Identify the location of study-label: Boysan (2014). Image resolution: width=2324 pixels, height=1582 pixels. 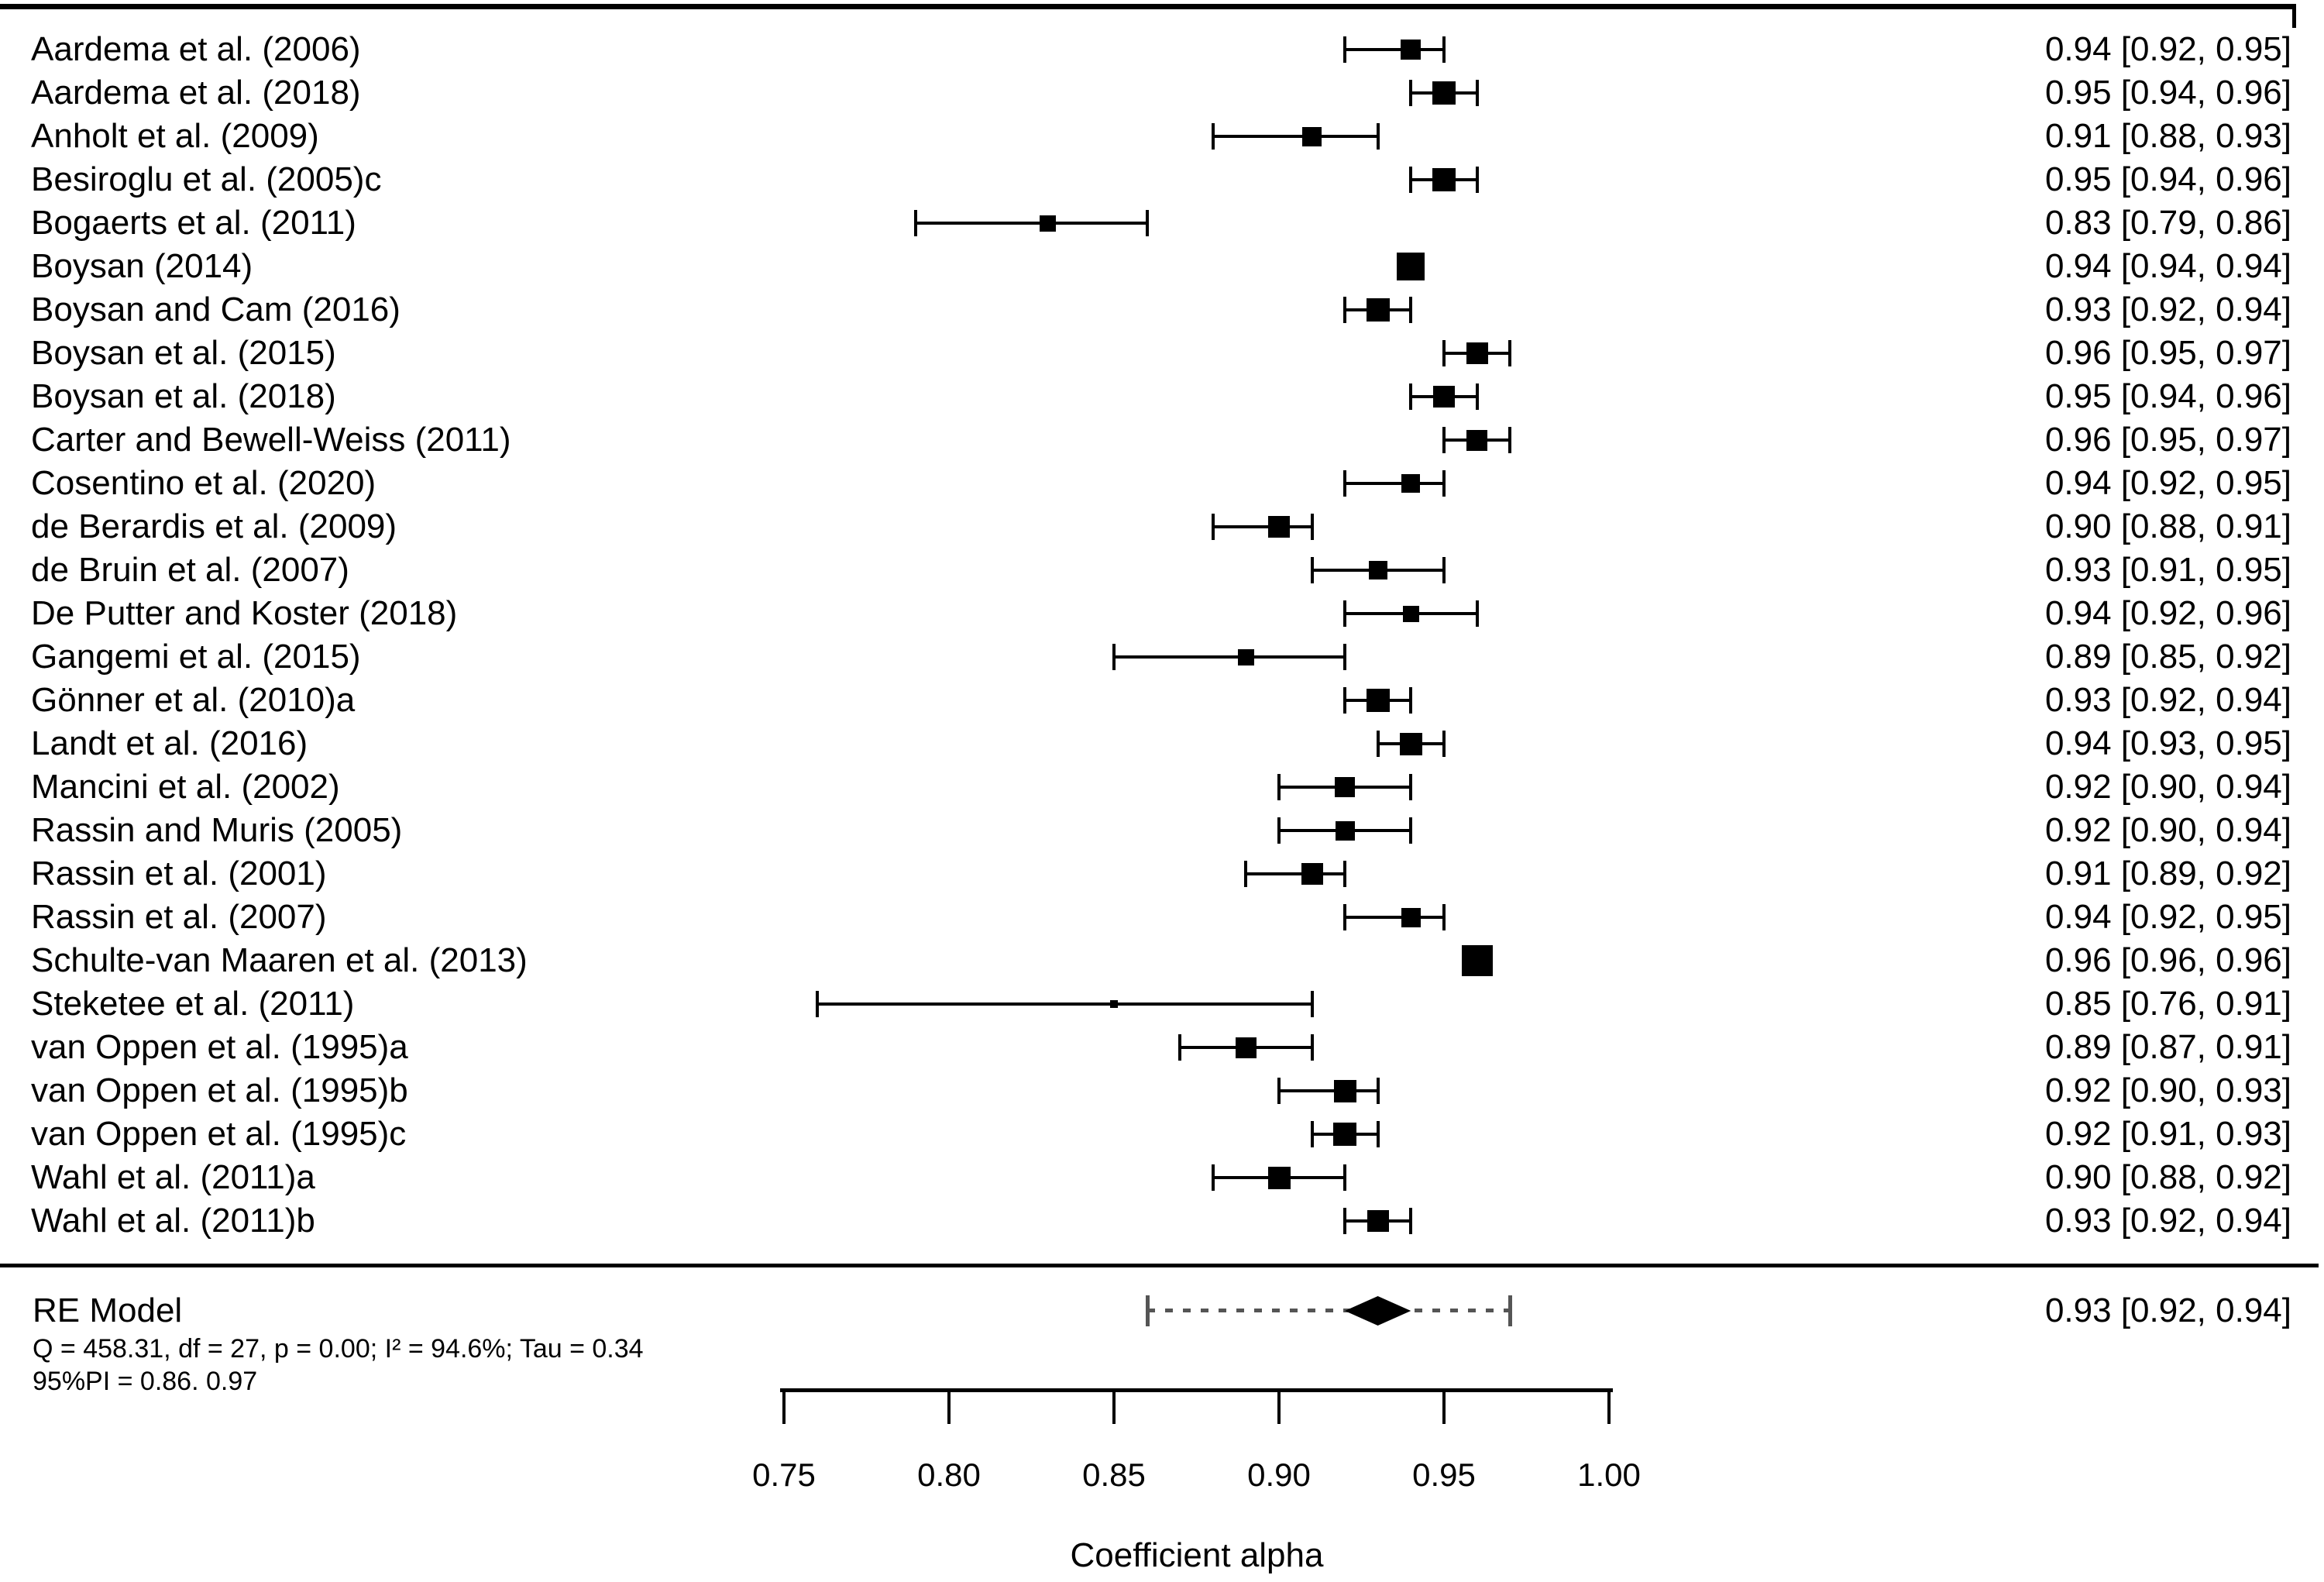
(142, 266).